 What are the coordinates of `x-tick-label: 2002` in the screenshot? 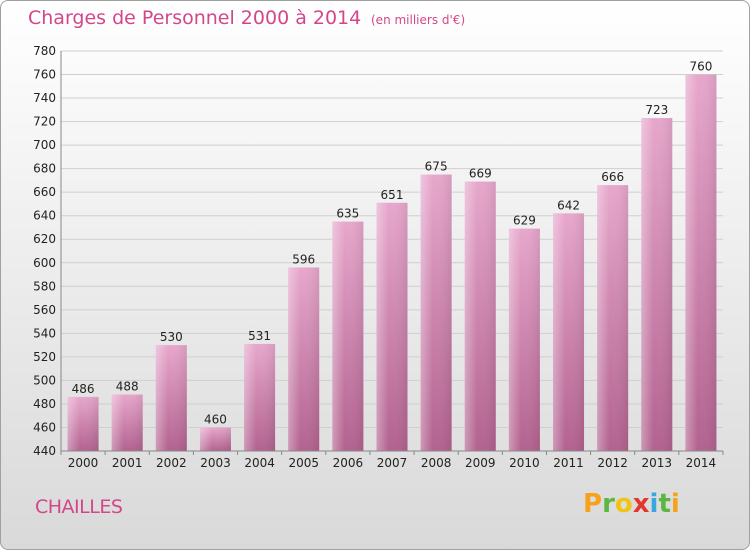 It's located at (171, 463).